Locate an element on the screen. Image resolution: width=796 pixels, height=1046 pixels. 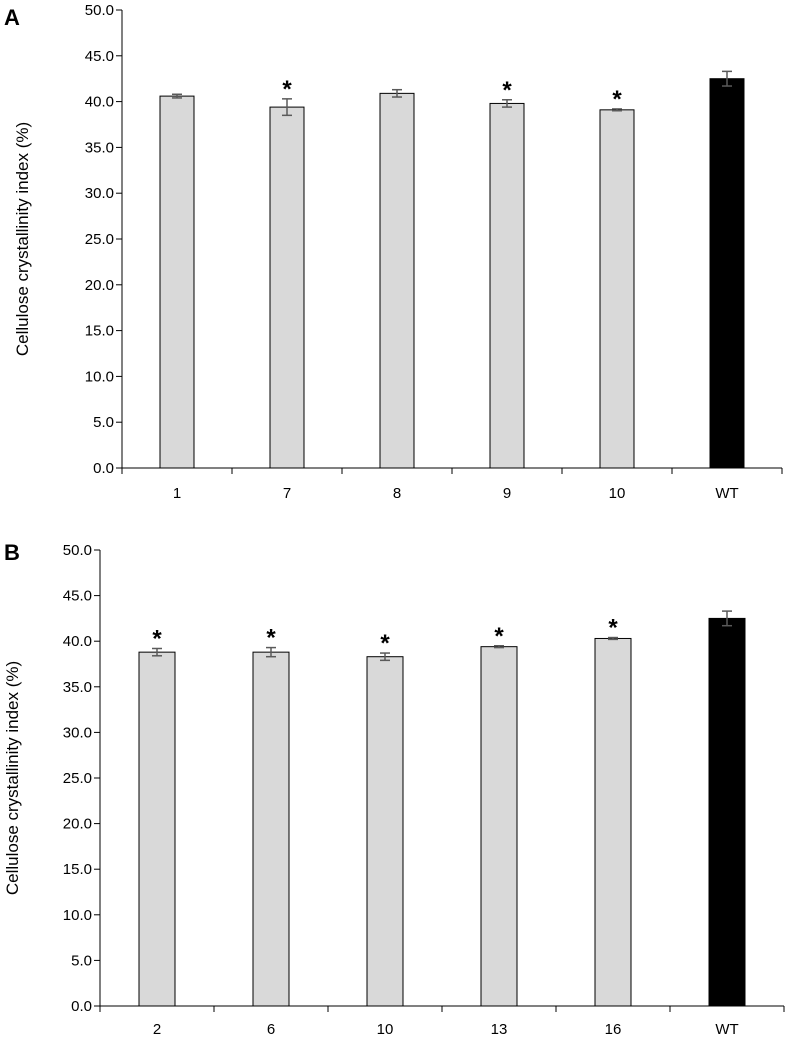
category-label: 8 is located at coordinates (397, 493).